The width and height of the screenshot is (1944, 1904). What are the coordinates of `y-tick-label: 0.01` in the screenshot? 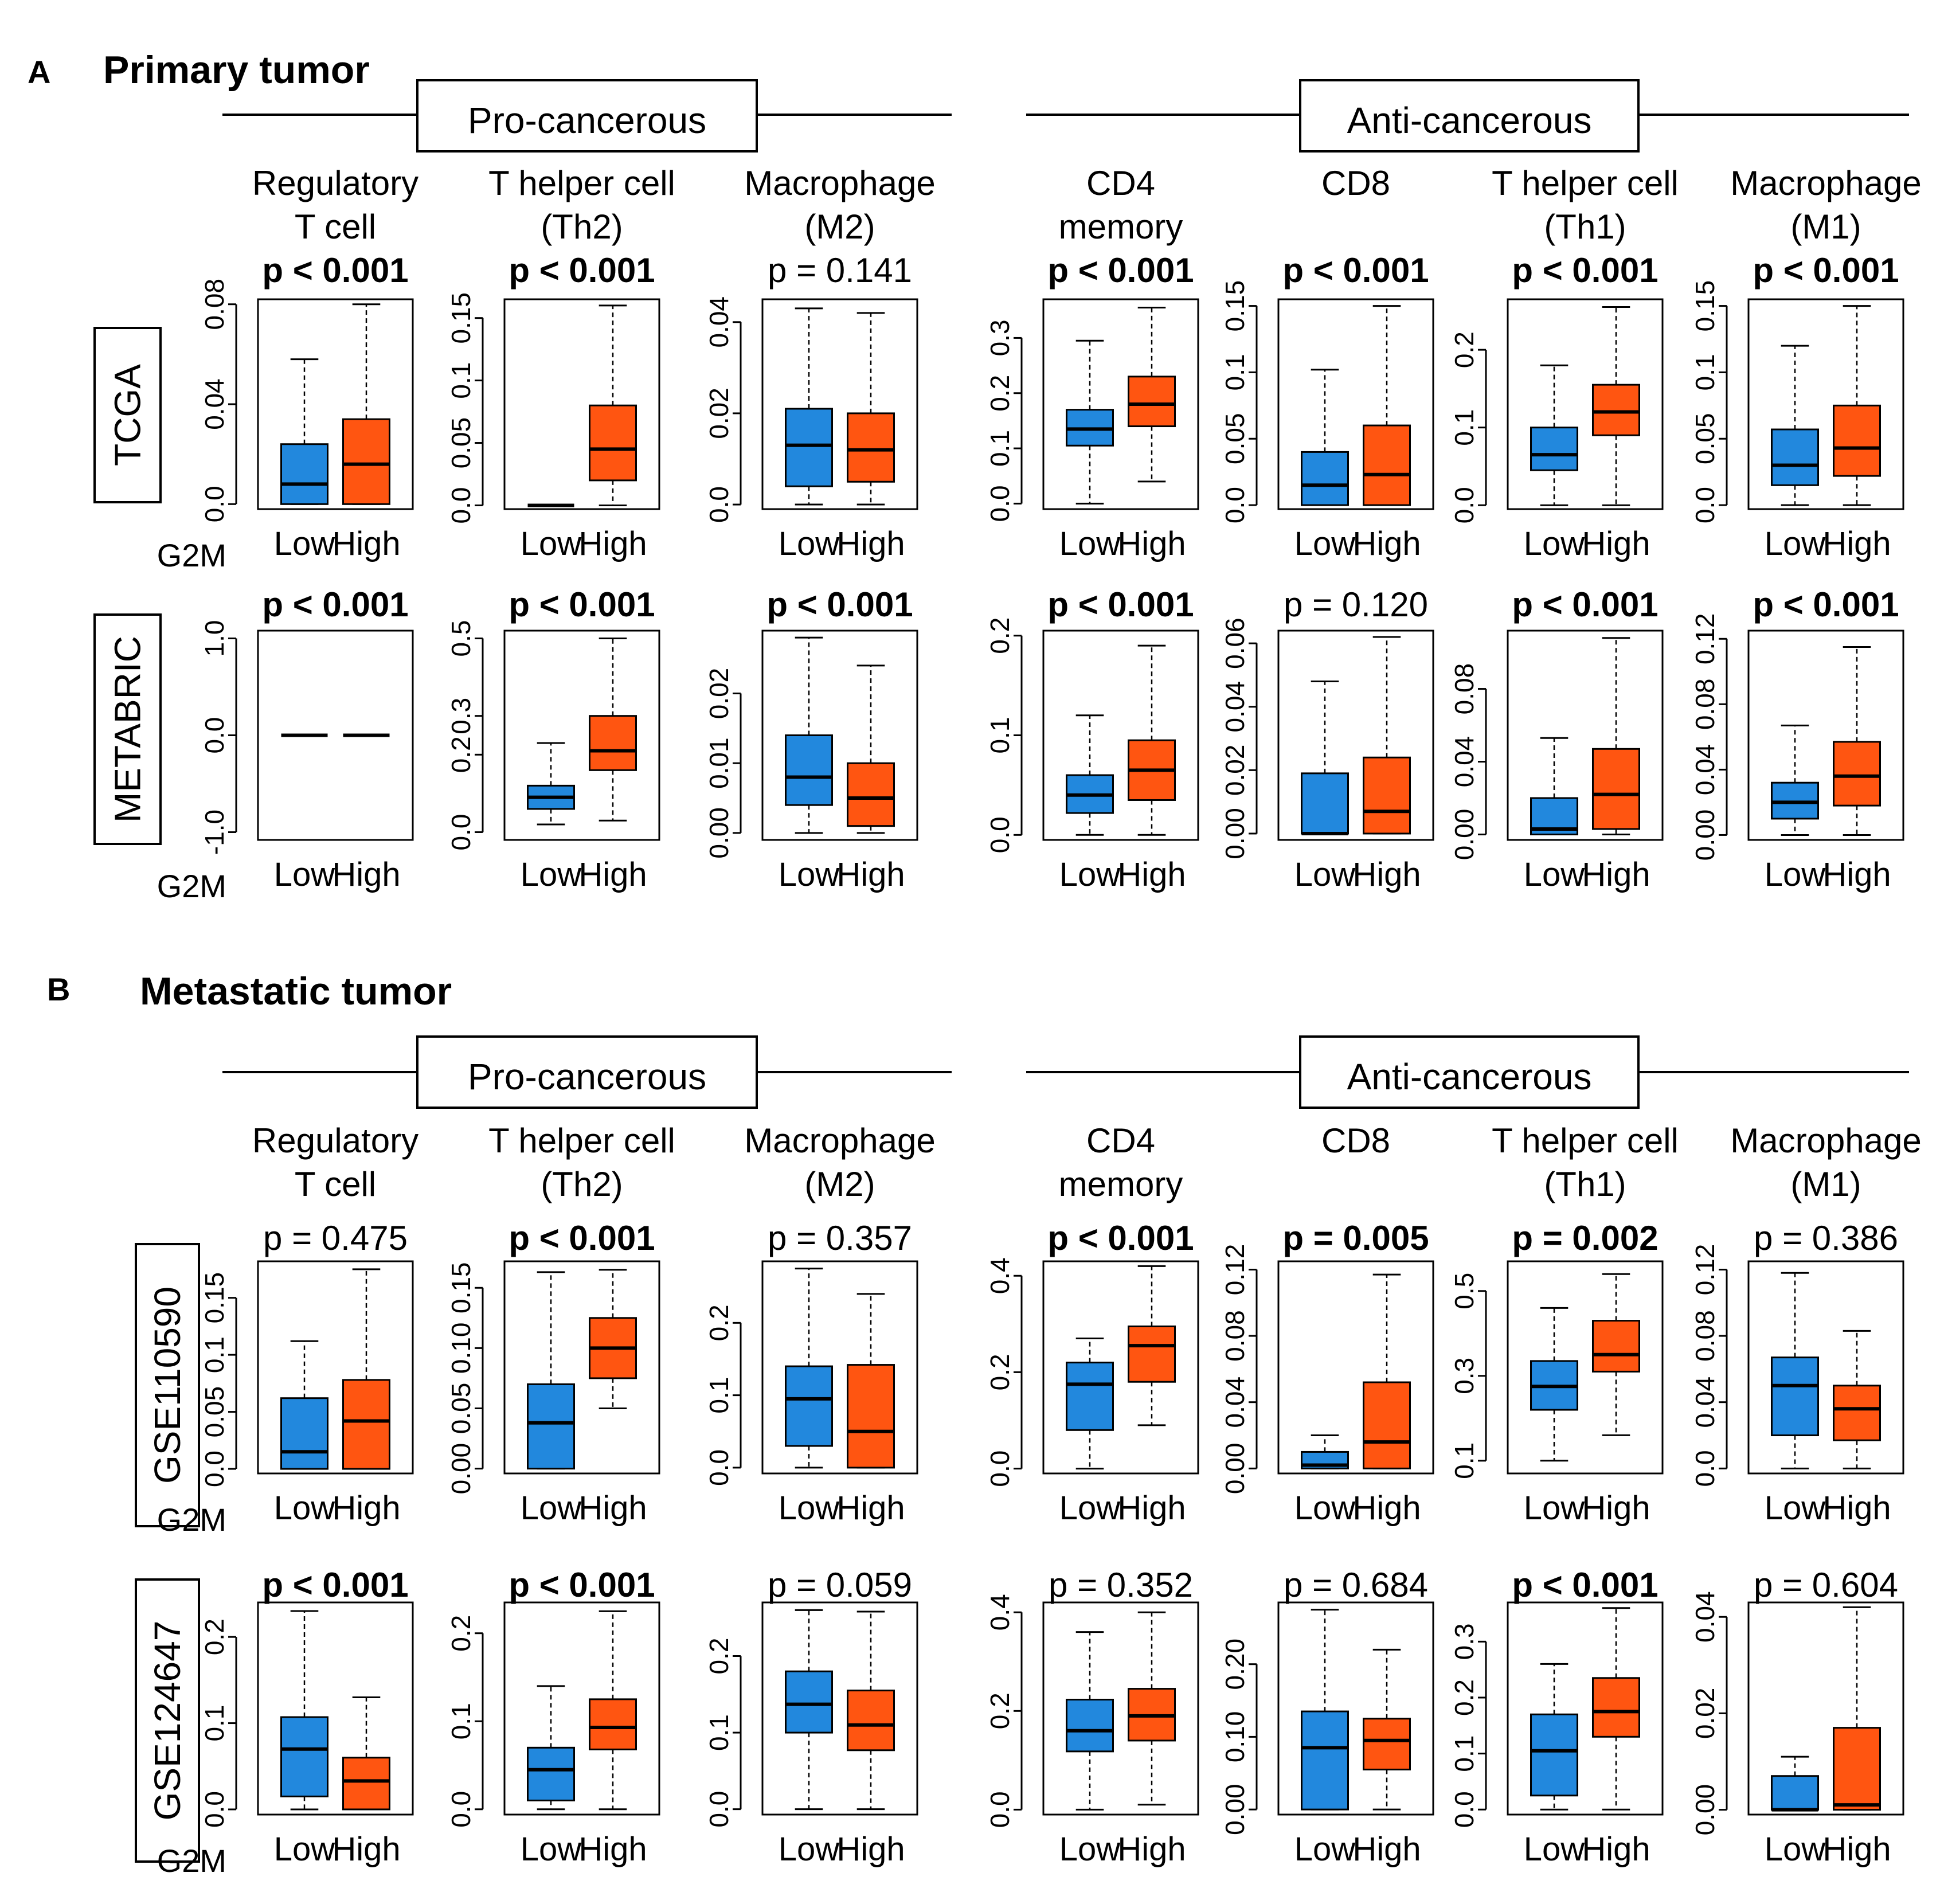 It's located at (719, 763).